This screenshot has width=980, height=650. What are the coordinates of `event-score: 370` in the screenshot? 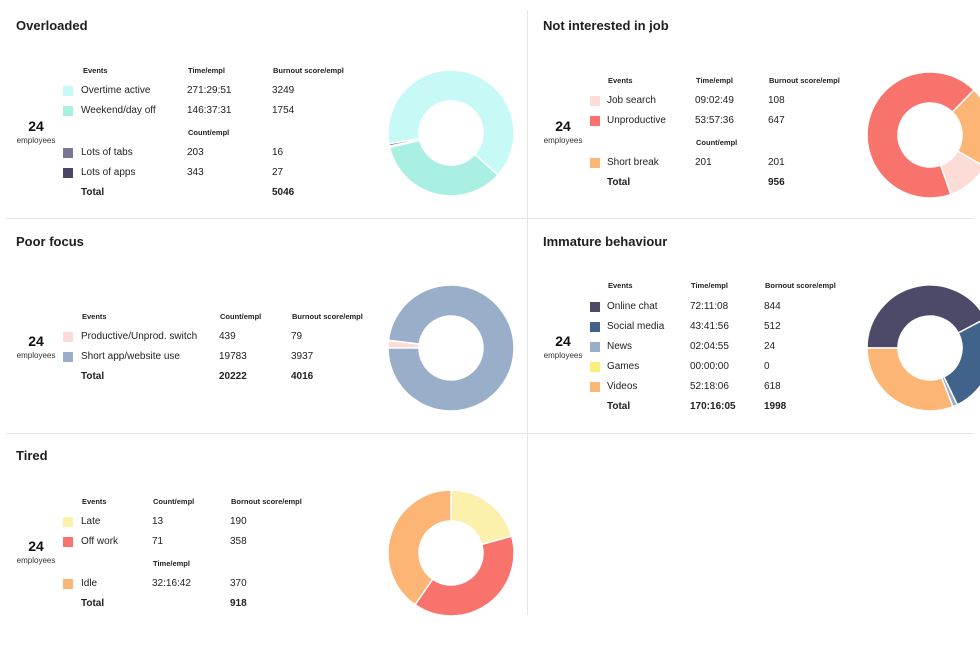 It's located at (238, 583).